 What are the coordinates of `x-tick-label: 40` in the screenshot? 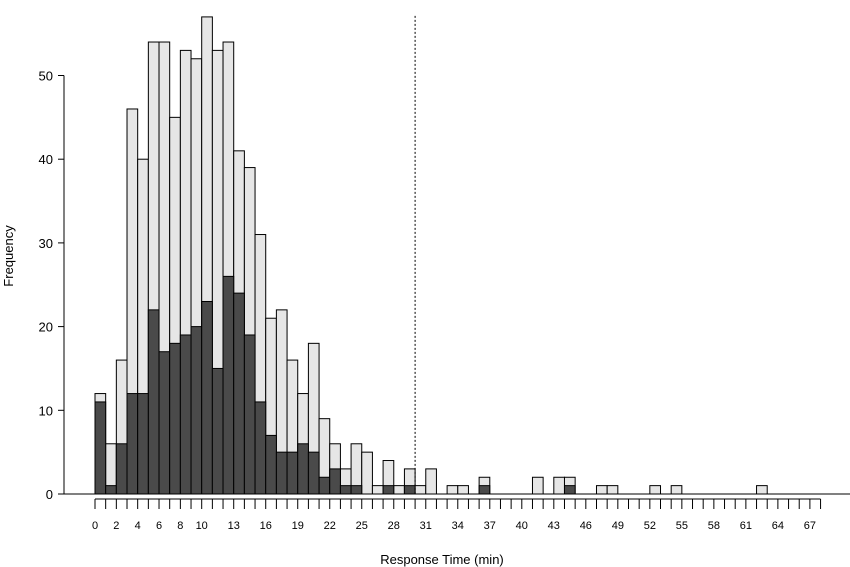 It's located at (522, 526).